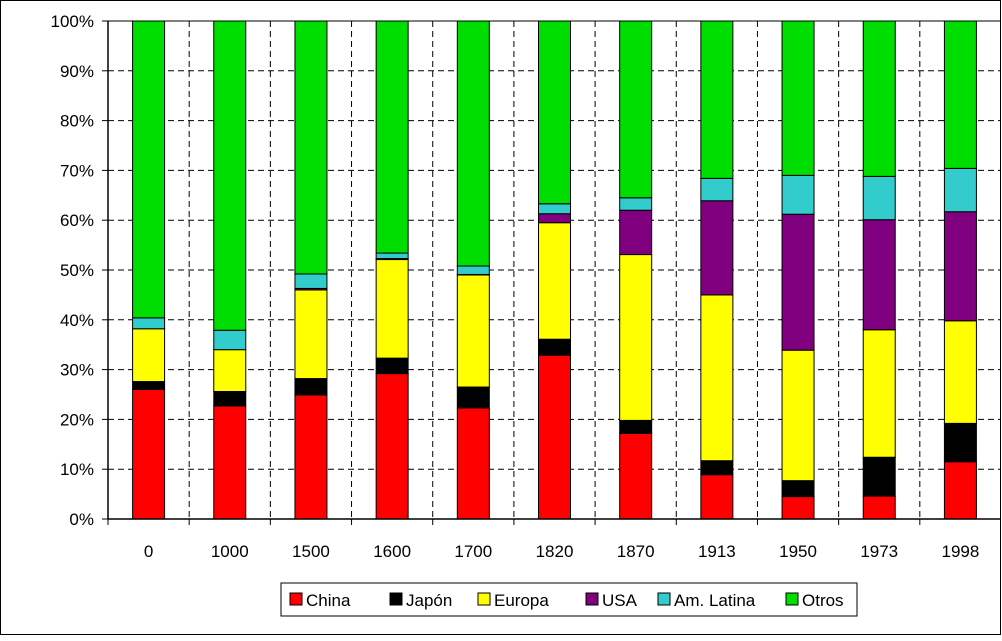 The image size is (1002, 641). I want to click on y-tick-label: 80%, so click(77, 121).